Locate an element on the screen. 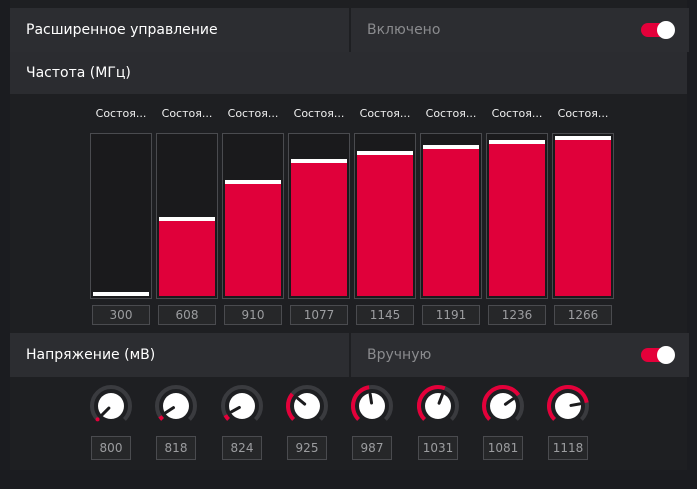  frequency-state-4: Состоя... 1077 is located at coordinates (319, 217).